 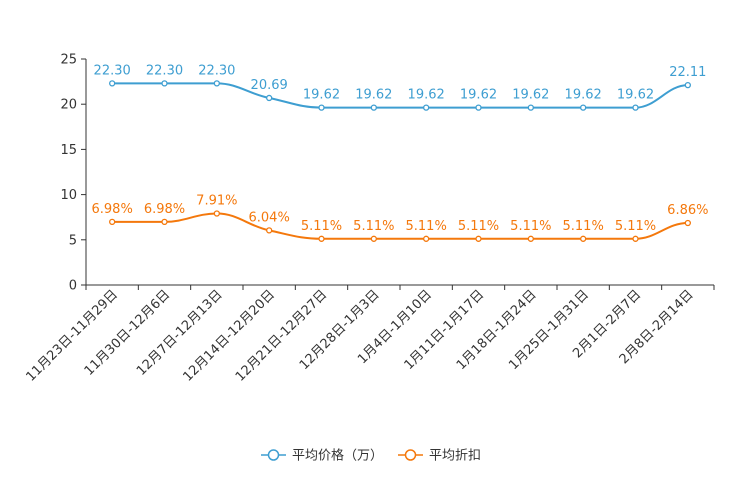 I want to click on x-tick-label: 12月21日-12月27日, so click(x=281, y=335).